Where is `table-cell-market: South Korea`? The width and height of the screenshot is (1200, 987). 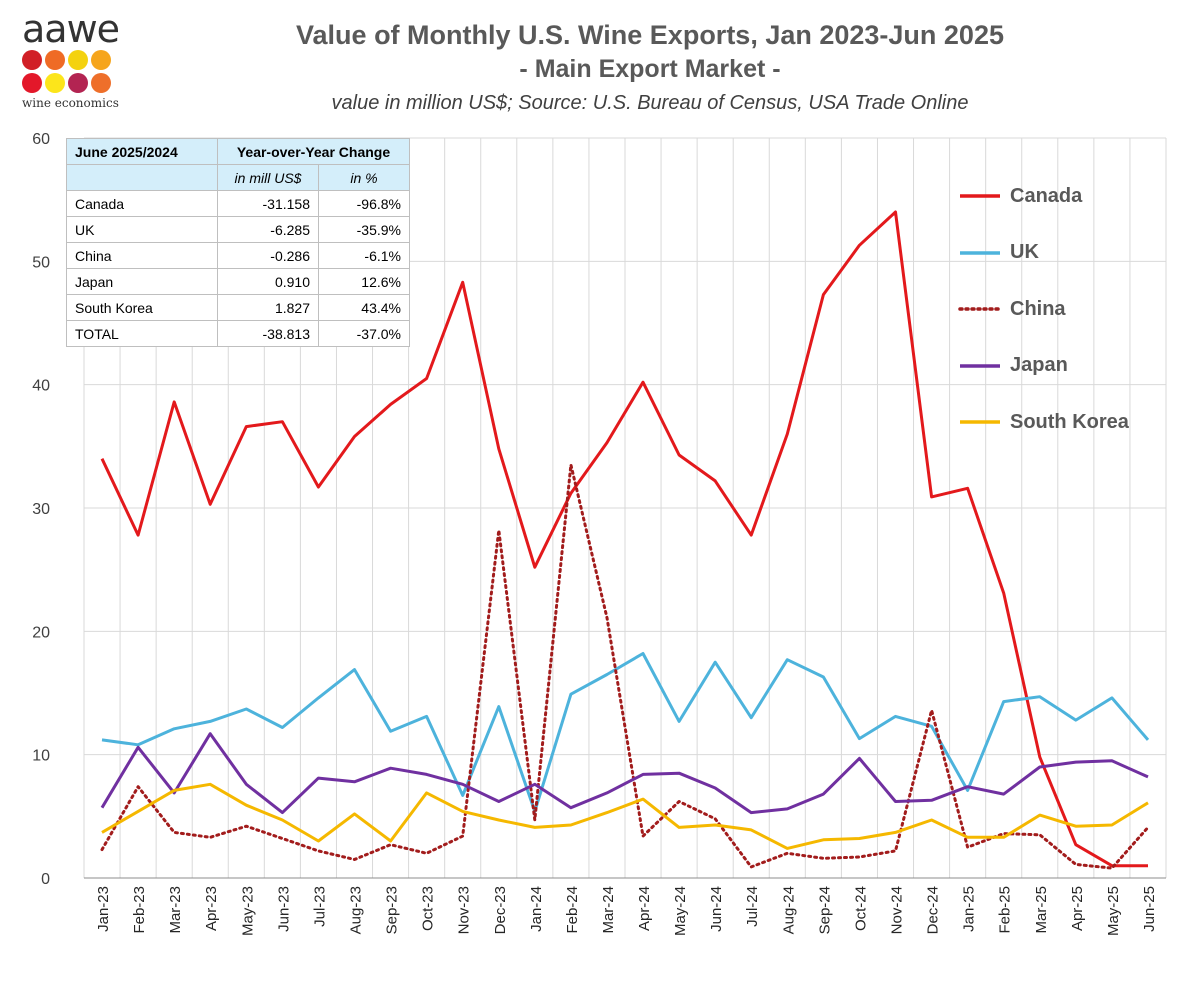 table-cell-market: South Korea is located at coordinates (142, 307).